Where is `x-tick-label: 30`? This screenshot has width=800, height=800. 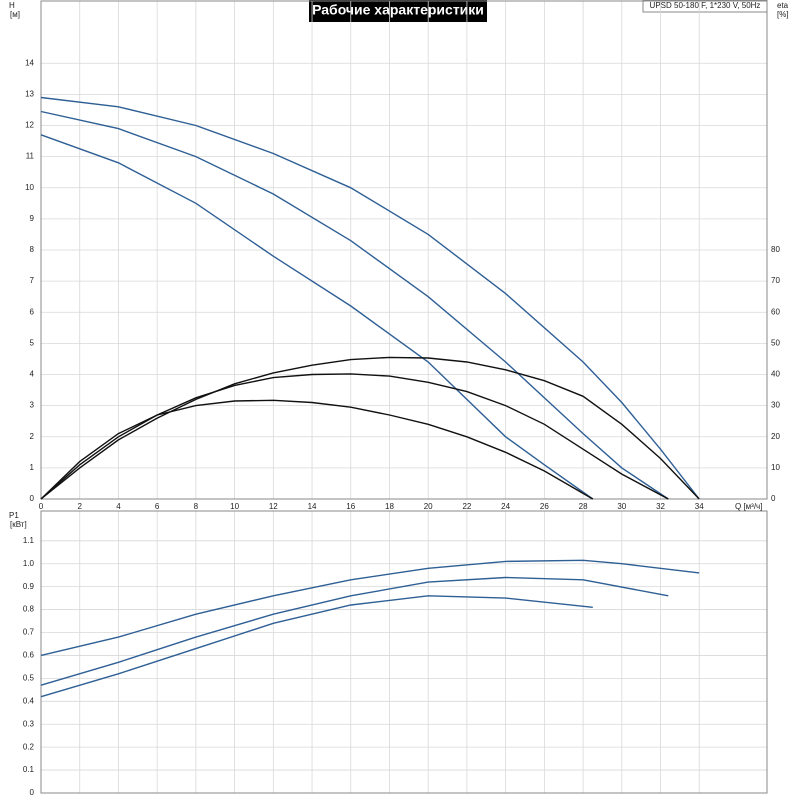
x-tick-label: 30 is located at coordinates (621, 506).